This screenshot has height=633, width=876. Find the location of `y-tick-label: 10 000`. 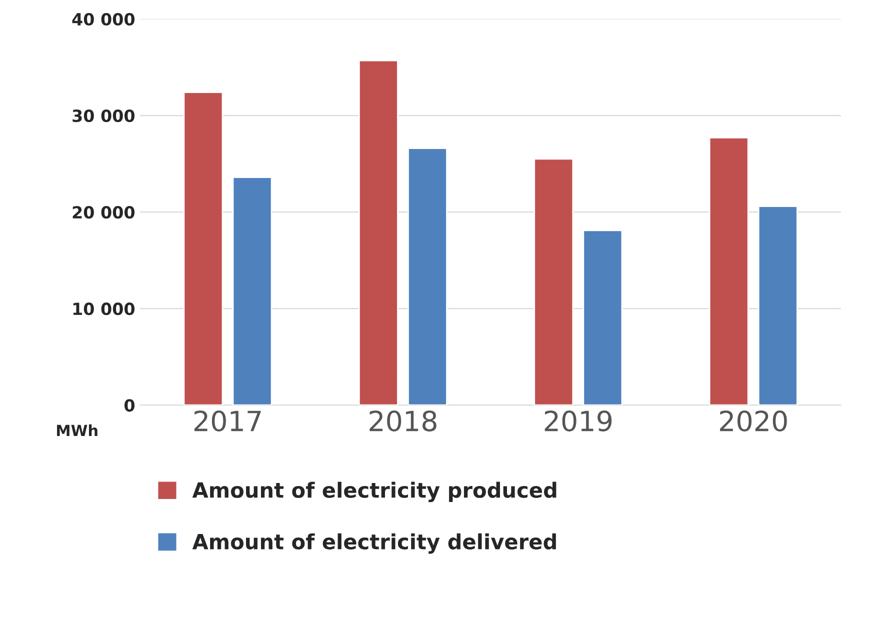

y-tick-label: 10 000 is located at coordinates (104, 309).